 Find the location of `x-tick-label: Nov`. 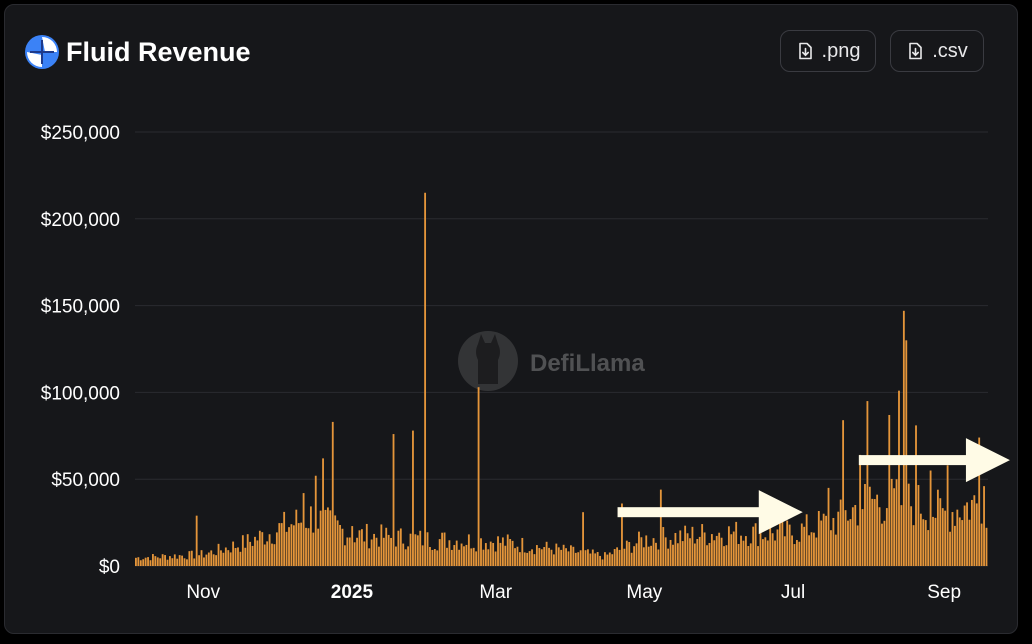

x-tick-label: Nov is located at coordinates (203, 592).